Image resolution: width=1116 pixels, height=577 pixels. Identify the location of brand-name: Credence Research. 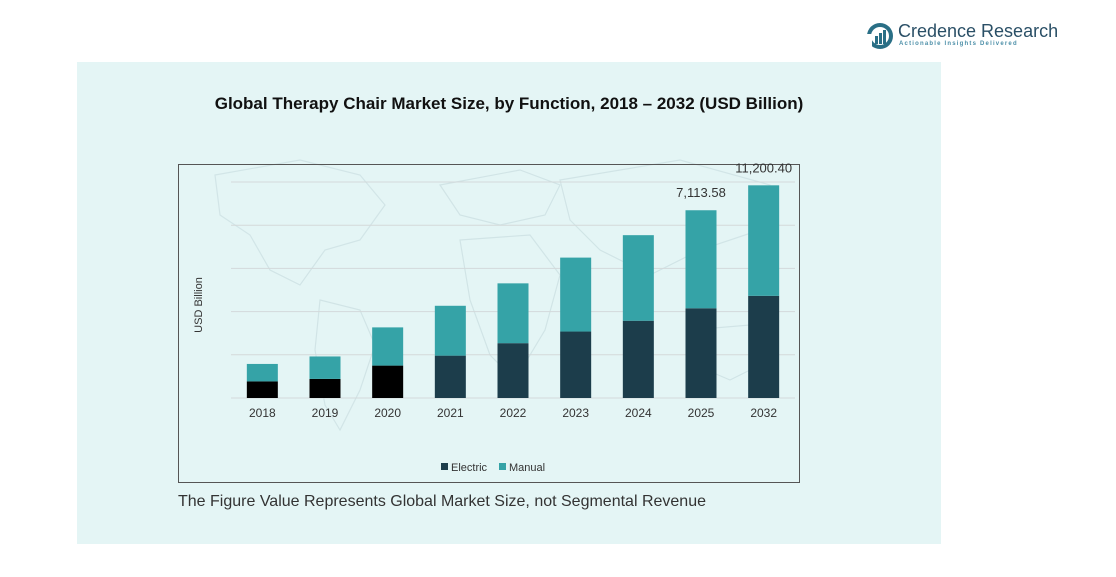
(978, 31).